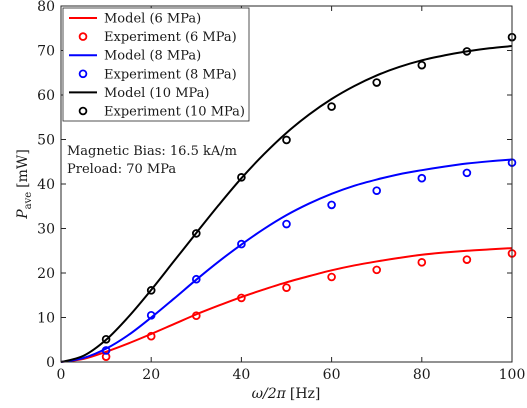 The image size is (527, 408). What do you see at coordinates (83, 111) in the screenshot?
I see `legend-marker-experiment-10mpa` at bounding box center [83, 111].